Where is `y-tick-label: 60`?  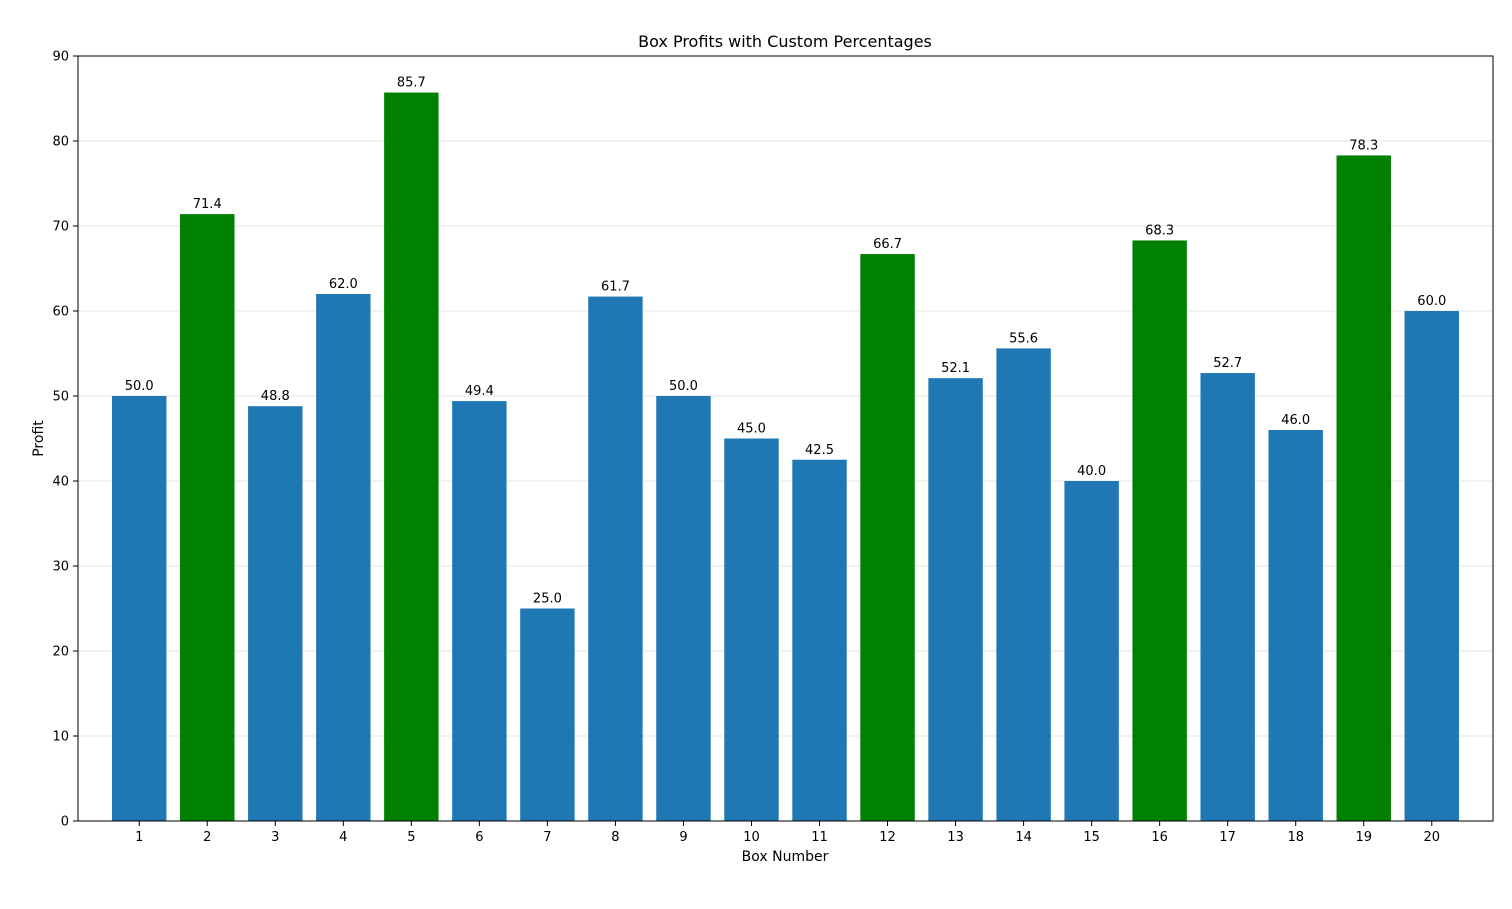
y-tick-label: 60 is located at coordinates (60, 312).